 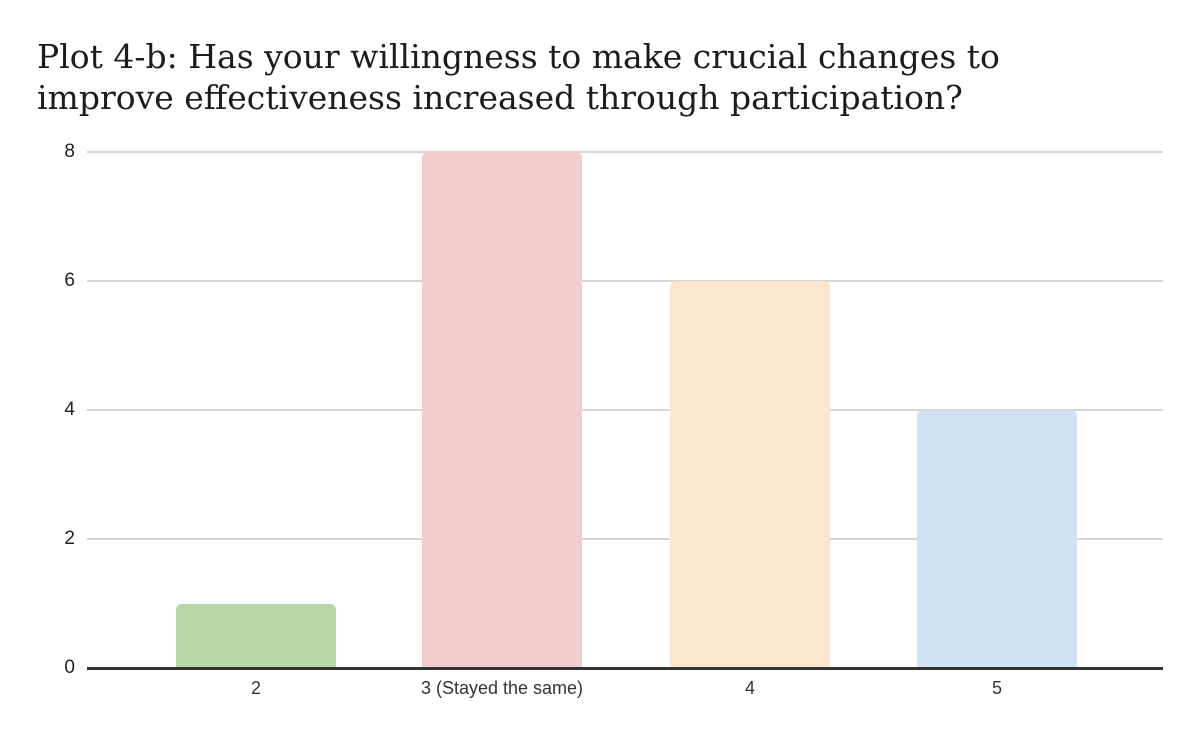 What do you see at coordinates (69, 409) in the screenshot?
I see `y-axis-tick-label: 4` at bounding box center [69, 409].